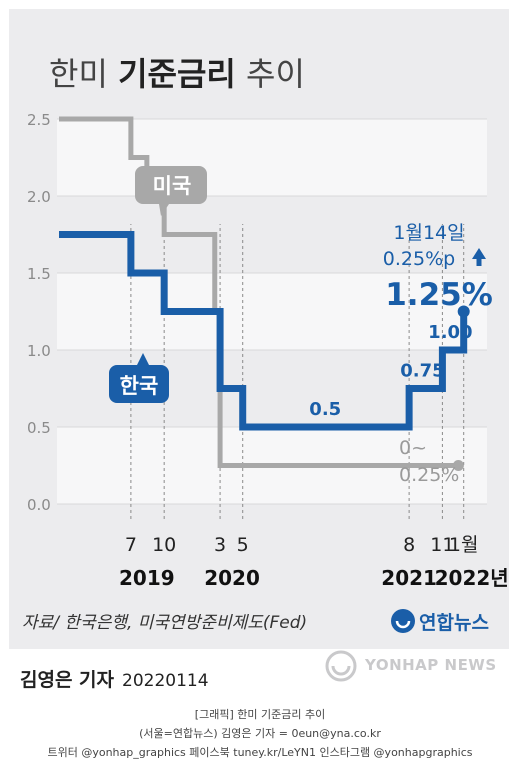  Describe the element at coordinates (463, 311) in the screenshot. I see `korea-end-dot` at that location.